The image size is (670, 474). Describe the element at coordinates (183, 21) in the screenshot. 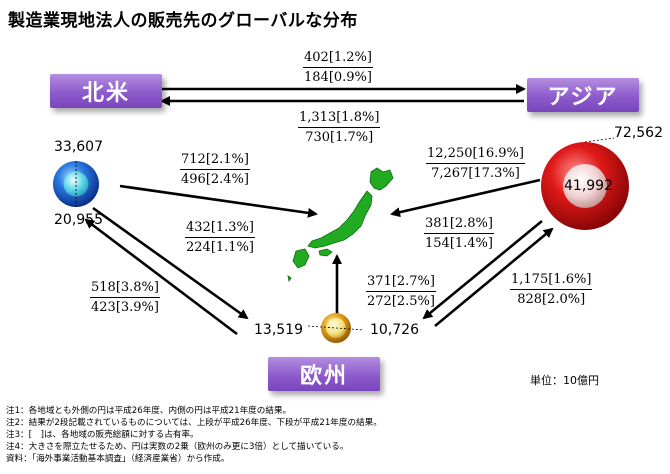

I see `page-title: 製造業現地法人の販売先のグローバルな分布` at that location.